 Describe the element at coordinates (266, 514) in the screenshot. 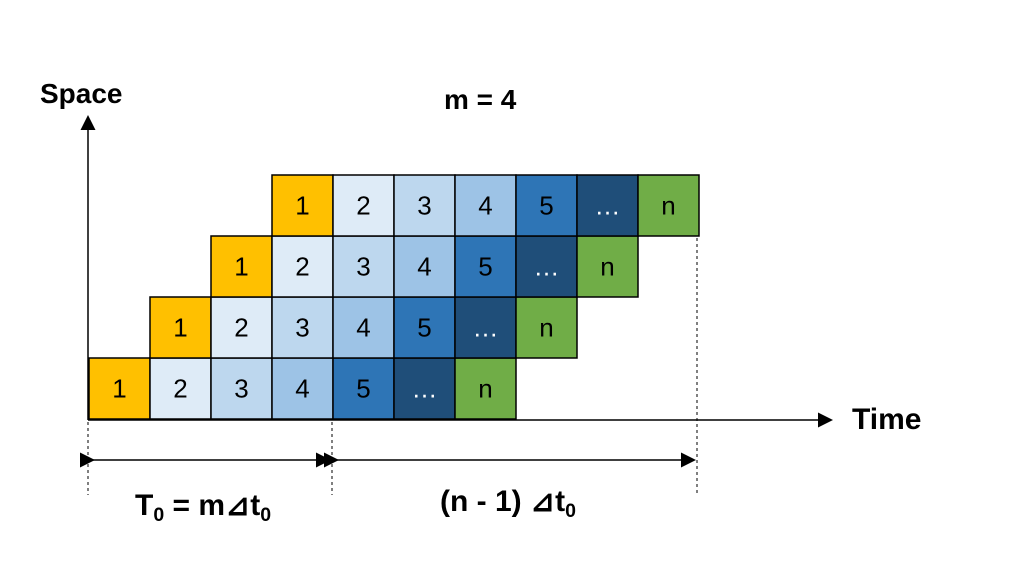

I see `dim-left-tsub: 0` at that location.